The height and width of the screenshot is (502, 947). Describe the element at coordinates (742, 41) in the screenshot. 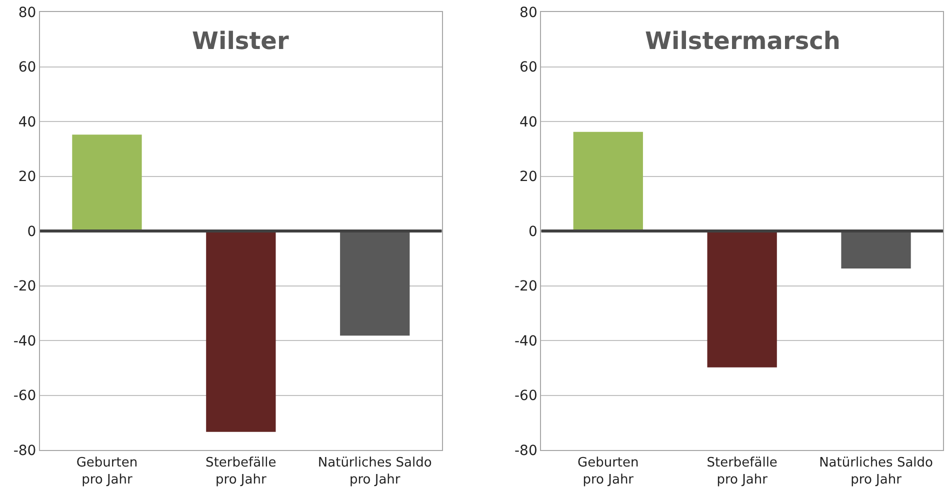

I see `text: Wilstermarsch` at that location.